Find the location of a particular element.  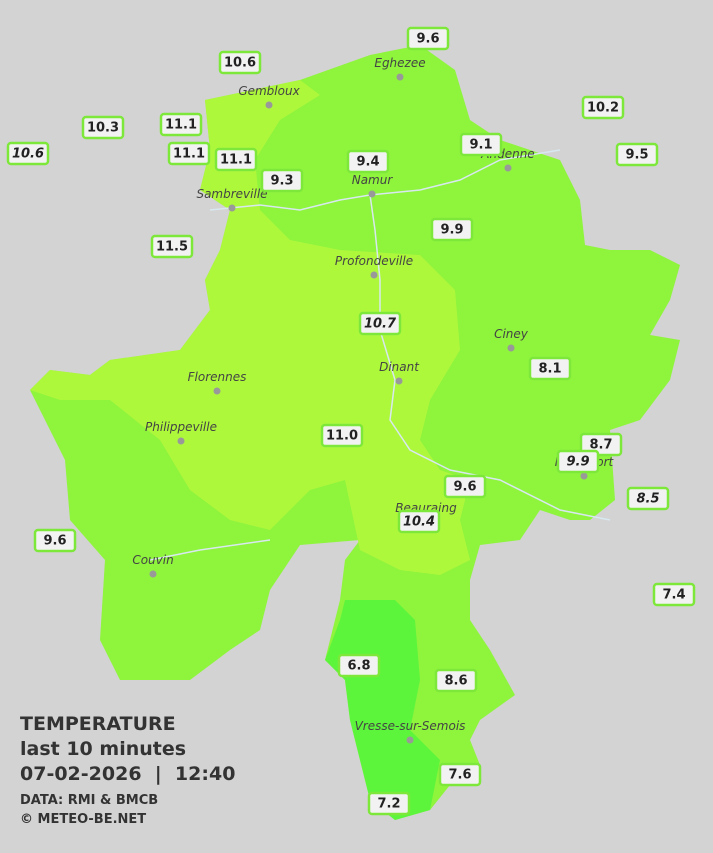

station-value: 7.4 is located at coordinates (673, 595).